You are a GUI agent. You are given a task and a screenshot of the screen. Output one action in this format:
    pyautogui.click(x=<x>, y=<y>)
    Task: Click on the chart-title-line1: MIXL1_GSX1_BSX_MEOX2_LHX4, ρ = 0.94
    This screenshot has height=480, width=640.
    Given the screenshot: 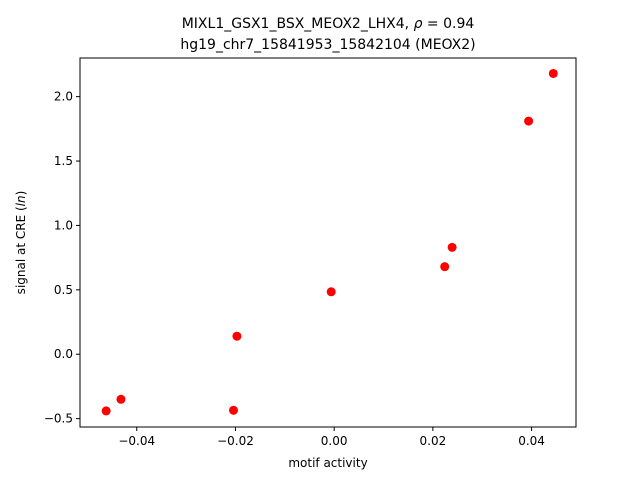 What is the action you would take?
    pyautogui.click(x=328, y=24)
    